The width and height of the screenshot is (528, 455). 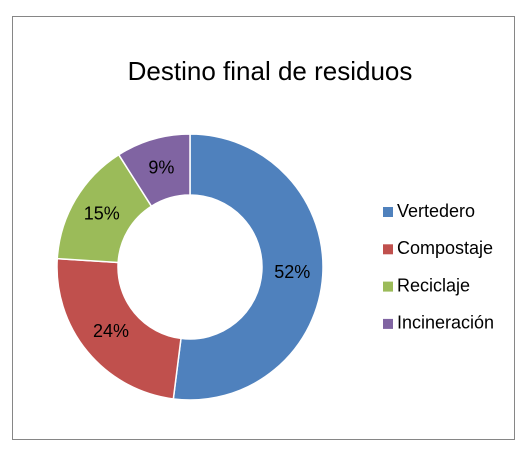 I want to click on data-label: 15%, so click(x=102, y=214).